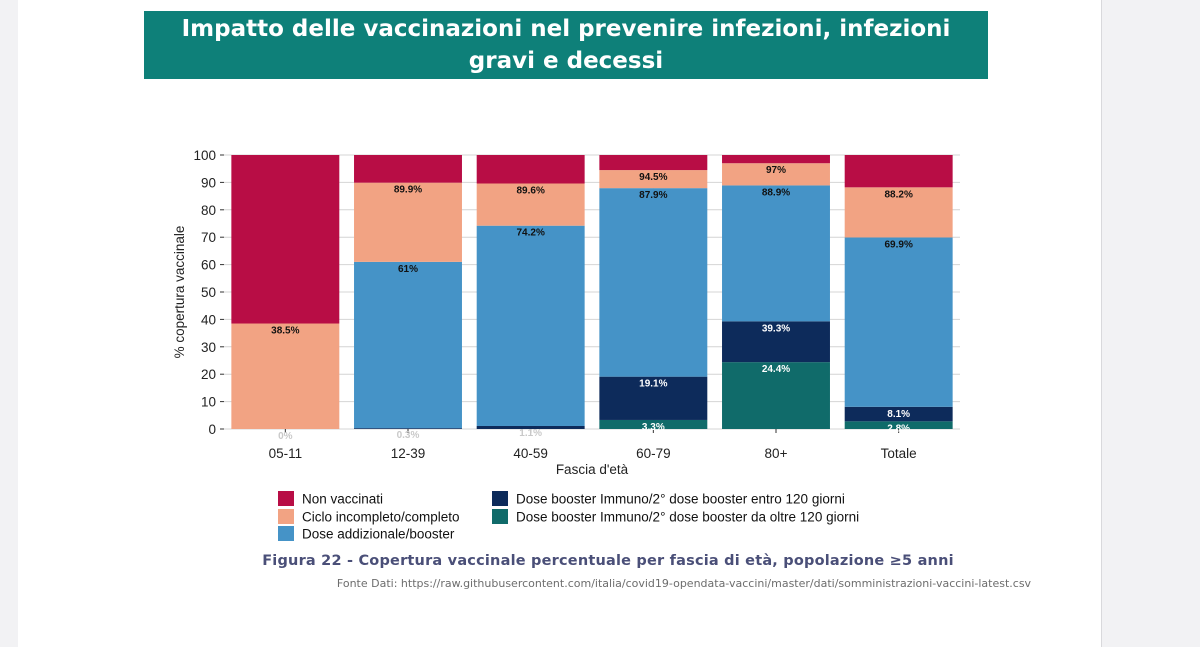 This screenshot has height=647, width=1200. What do you see at coordinates (898, 428) in the screenshot?
I see `data-label: 2.8%` at bounding box center [898, 428].